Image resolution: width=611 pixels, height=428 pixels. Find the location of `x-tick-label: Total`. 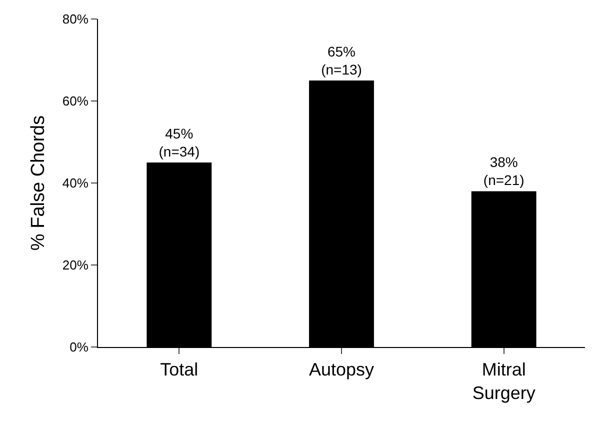

x-tick-label: Total is located at coordinates (179, 370).